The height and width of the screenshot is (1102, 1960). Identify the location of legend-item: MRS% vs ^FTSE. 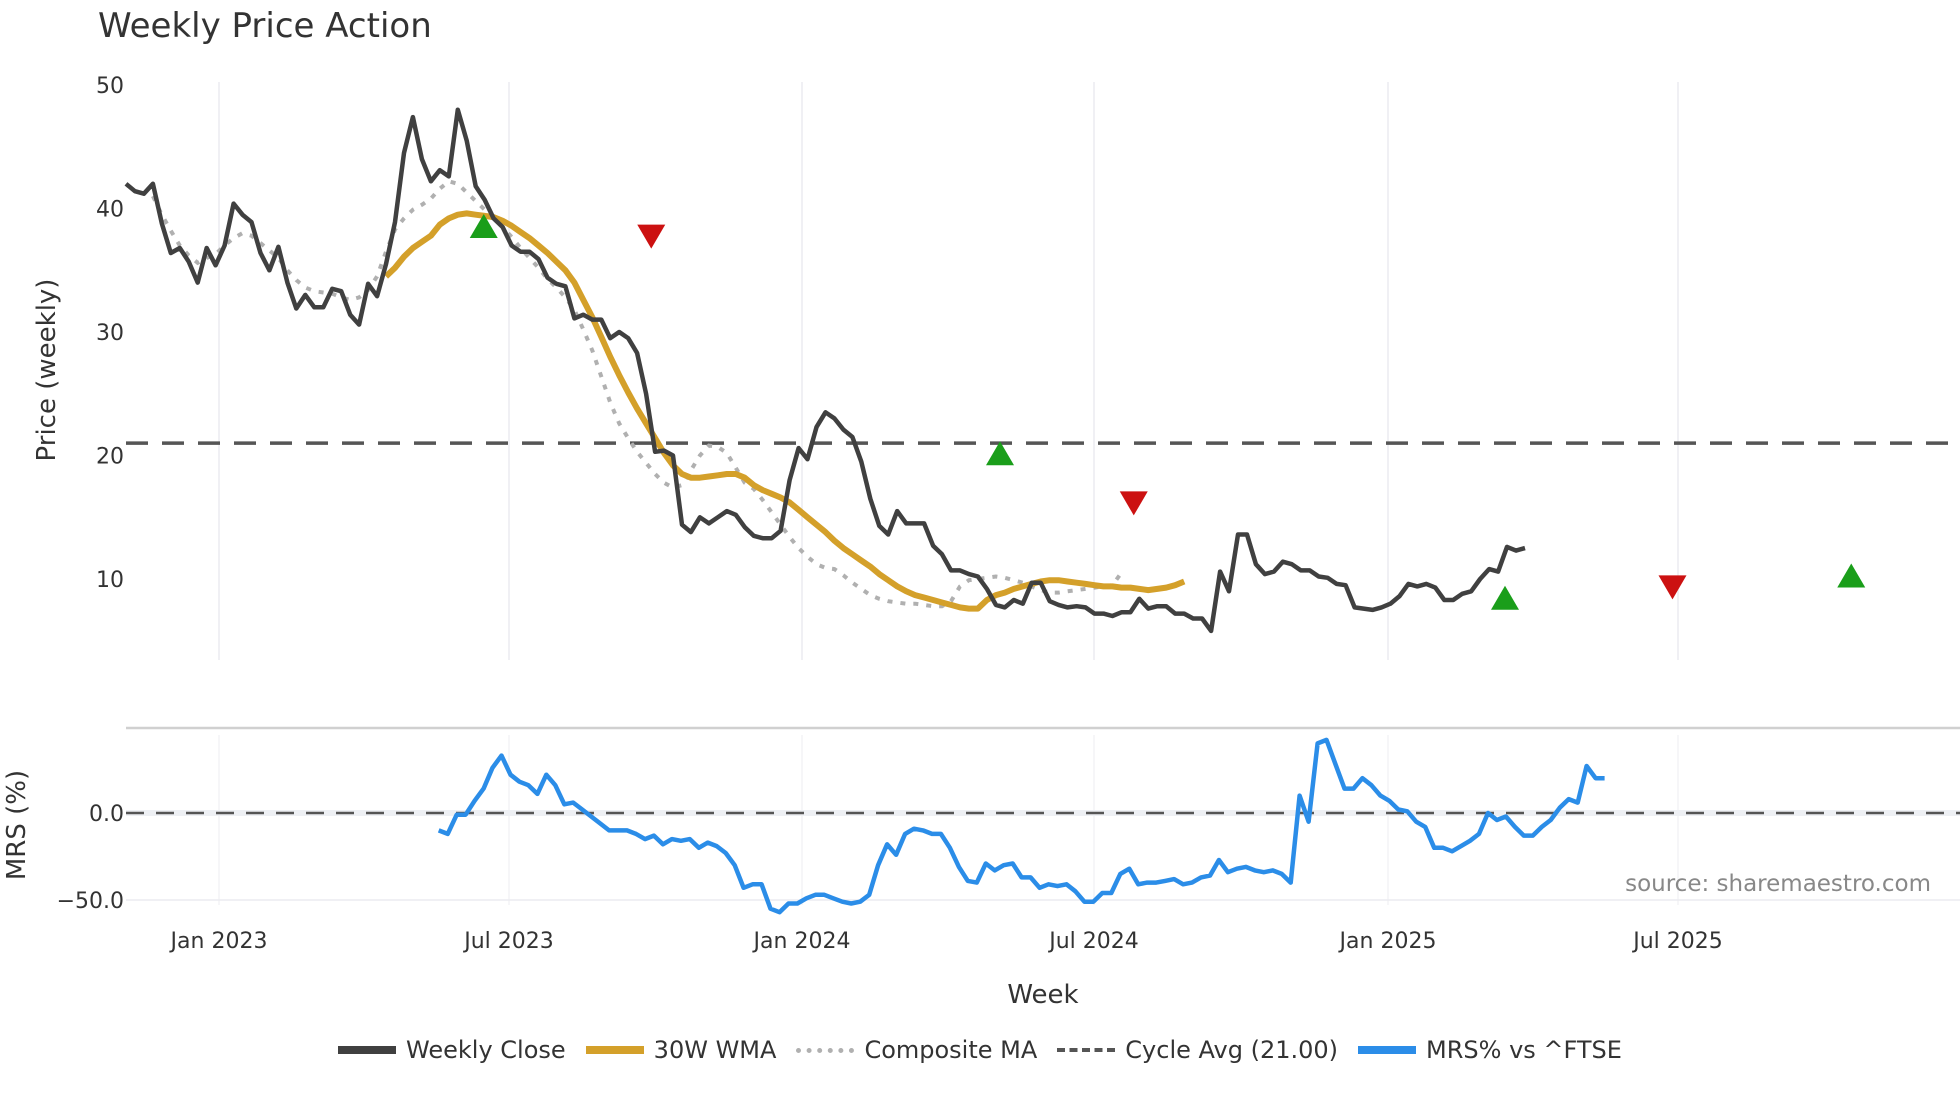
(1490, 1050).